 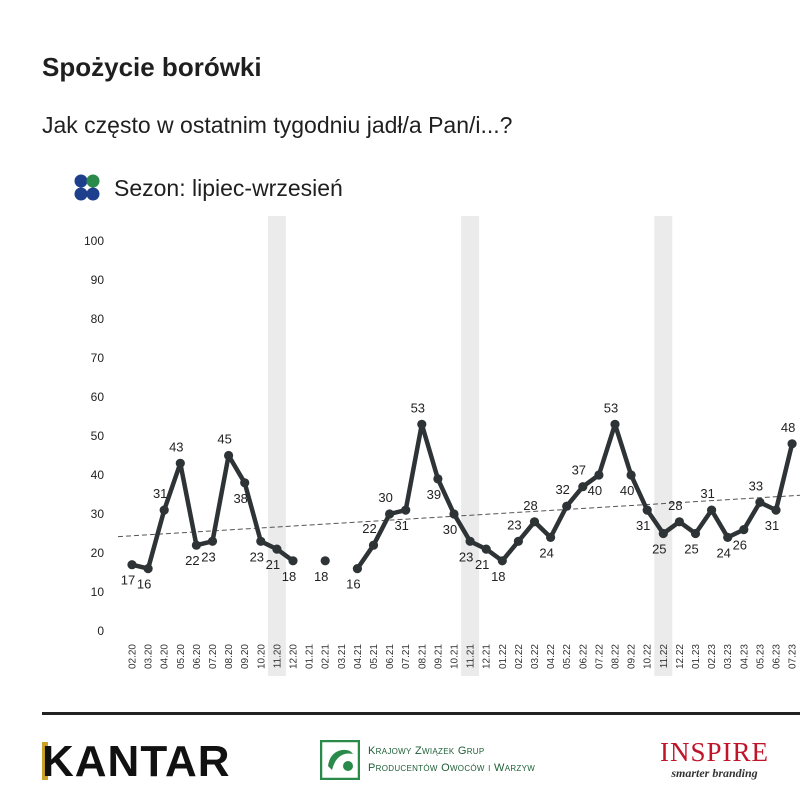 I want to click on data-label: 40, so click(x=627, y=490).